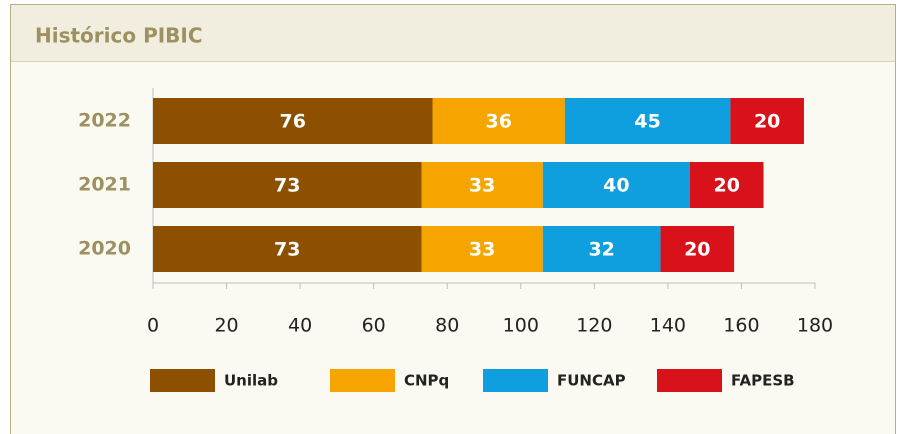 The width and height of the screenshot is (901, 434). Describe the element at coordinates (153, 326) in the screenshot. I see `x-tick-label: 0` at that location.